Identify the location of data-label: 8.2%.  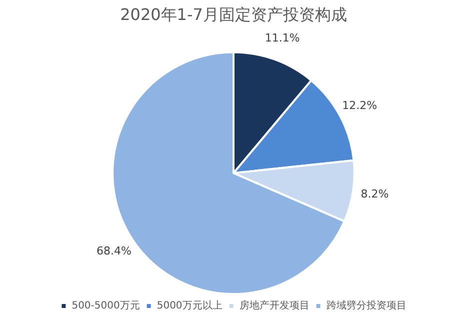
(374, 194).